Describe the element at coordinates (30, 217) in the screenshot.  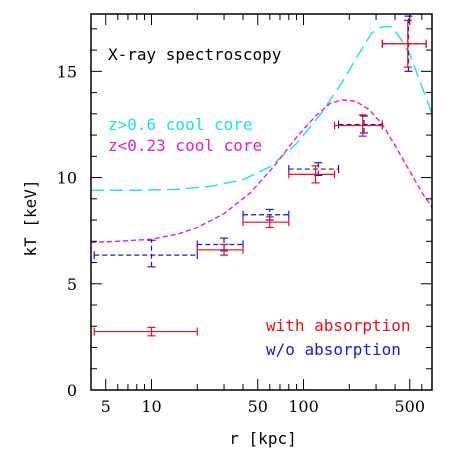
I see `y-axis-label: kT [keV]` at that location.